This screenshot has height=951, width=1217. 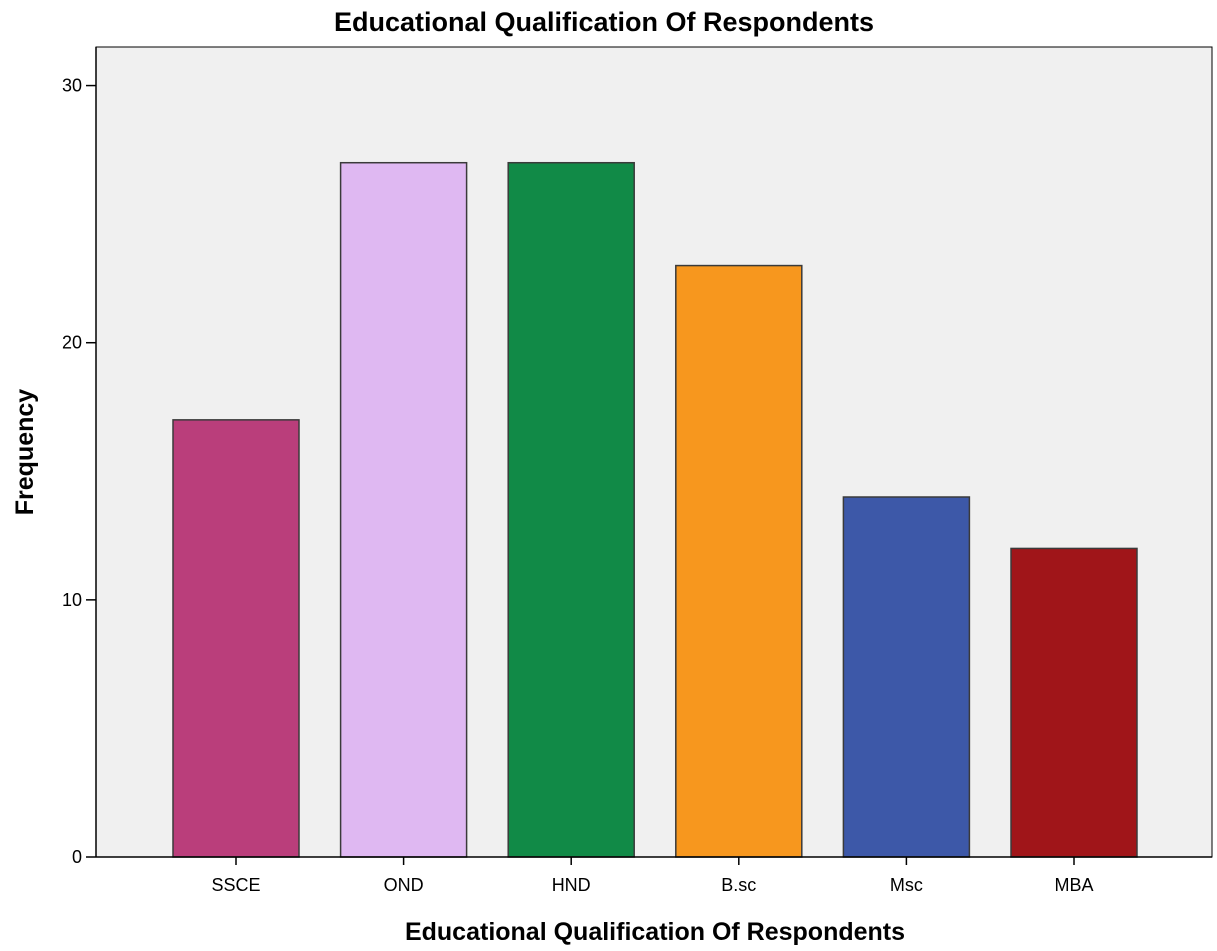 What do you see at coordinates (604, 22) in the screenshot?
I see `chart-title: Educational Qualification Of Respondents` at bounding box center [604, 22].